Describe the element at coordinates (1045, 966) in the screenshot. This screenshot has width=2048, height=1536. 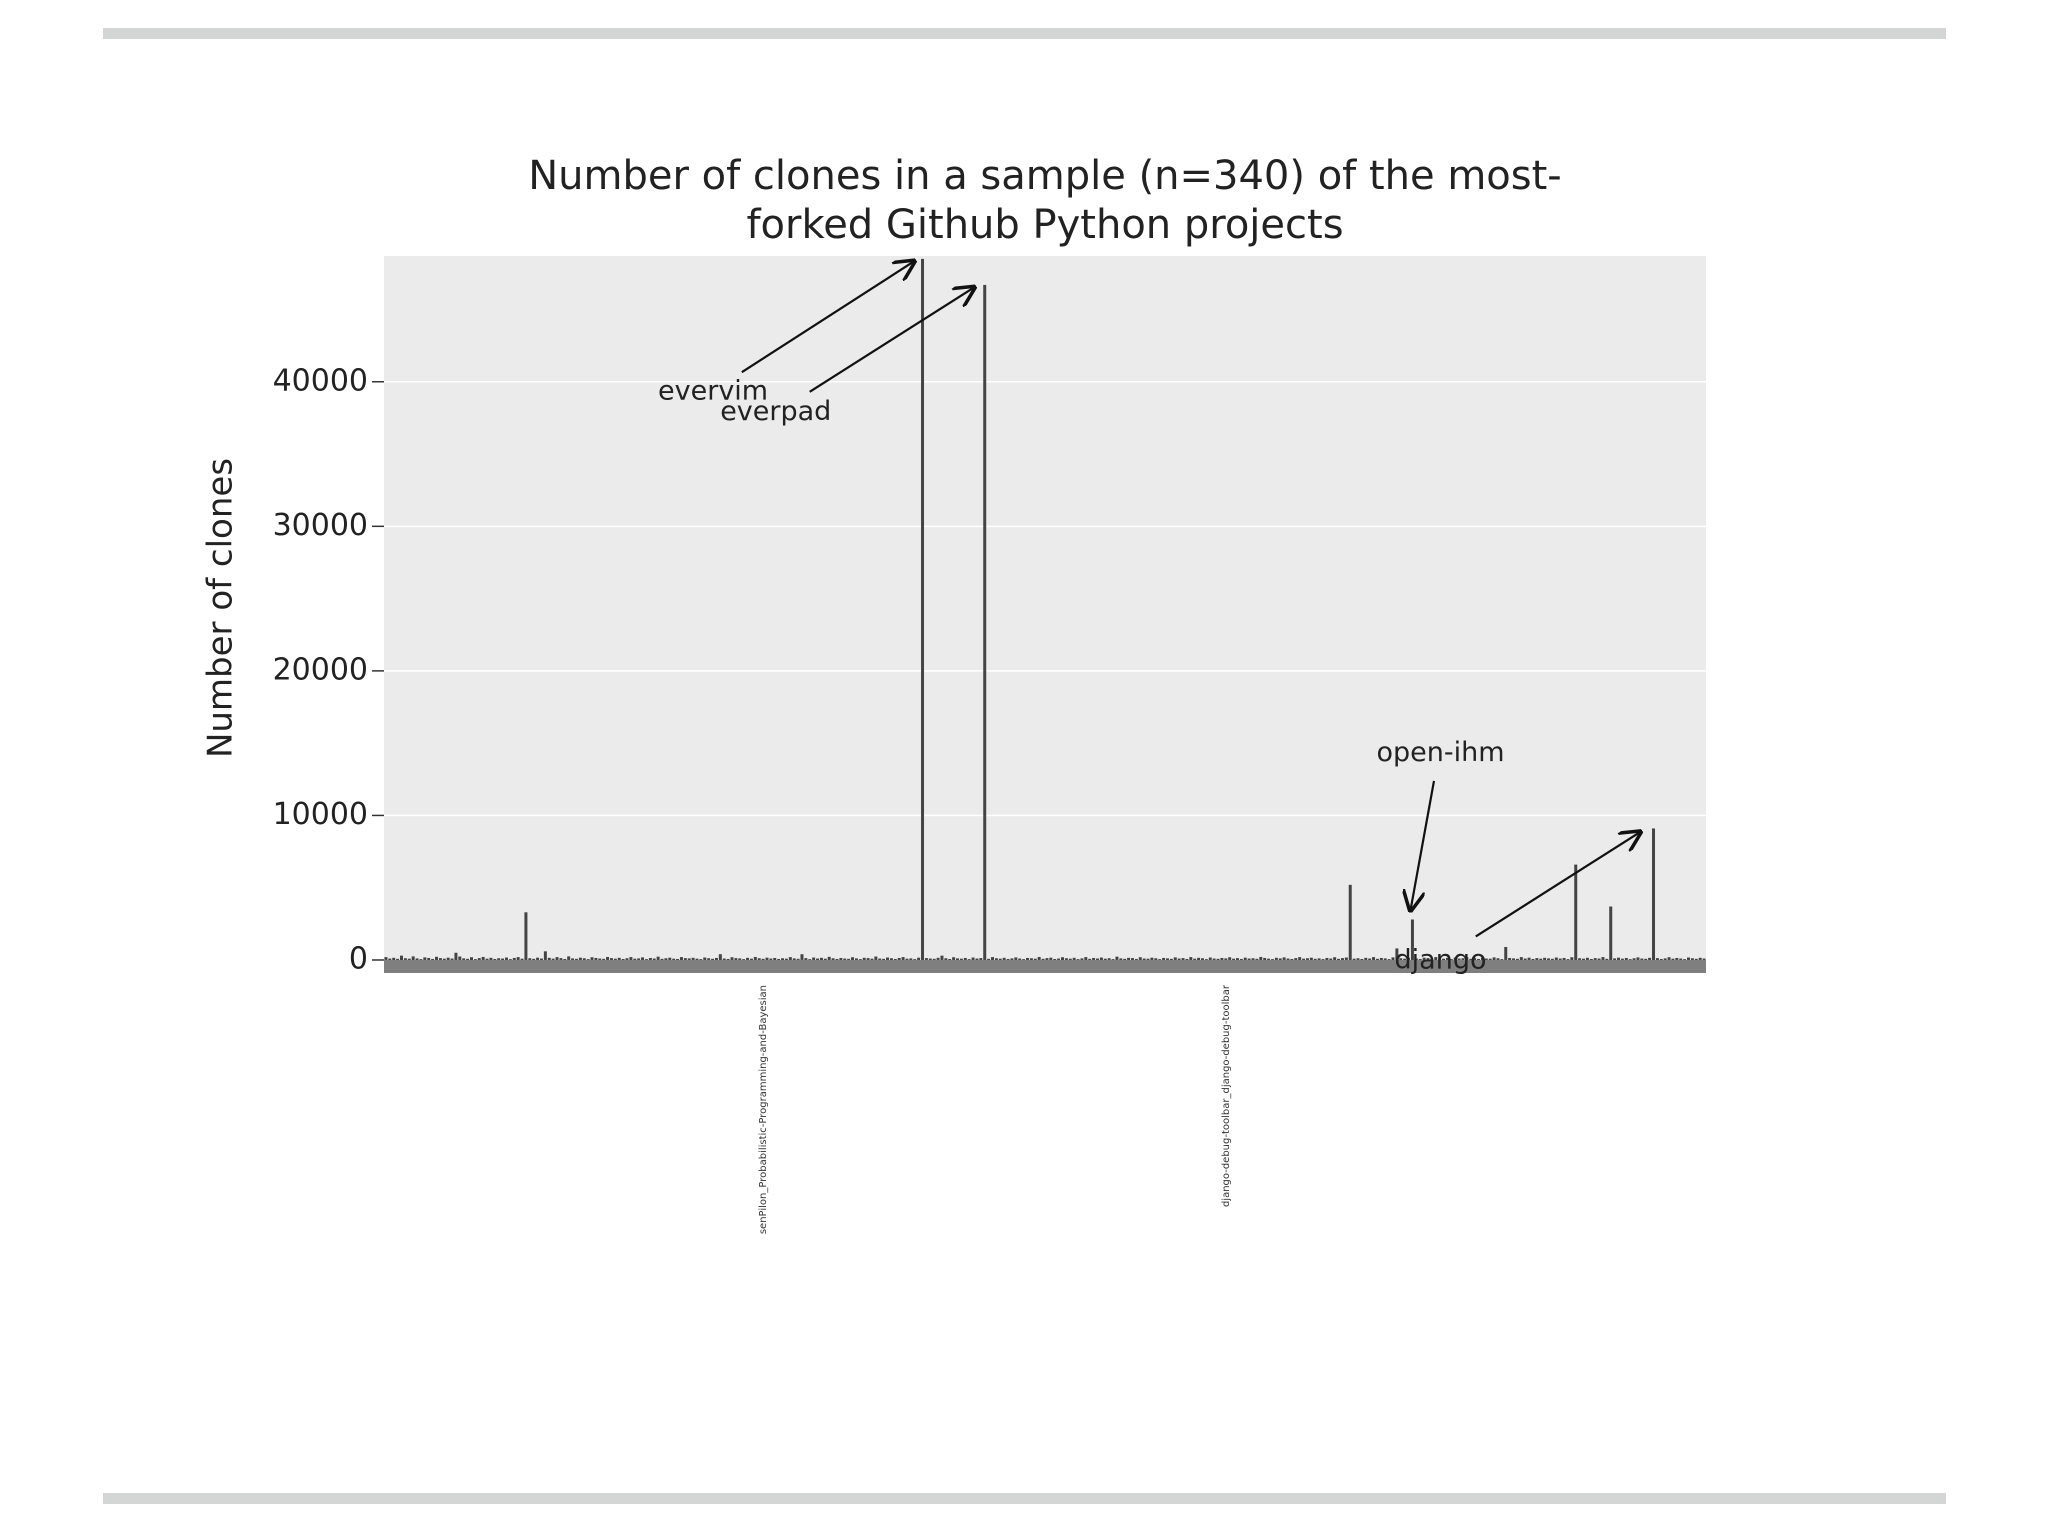
I see `baseline-band` at that location.